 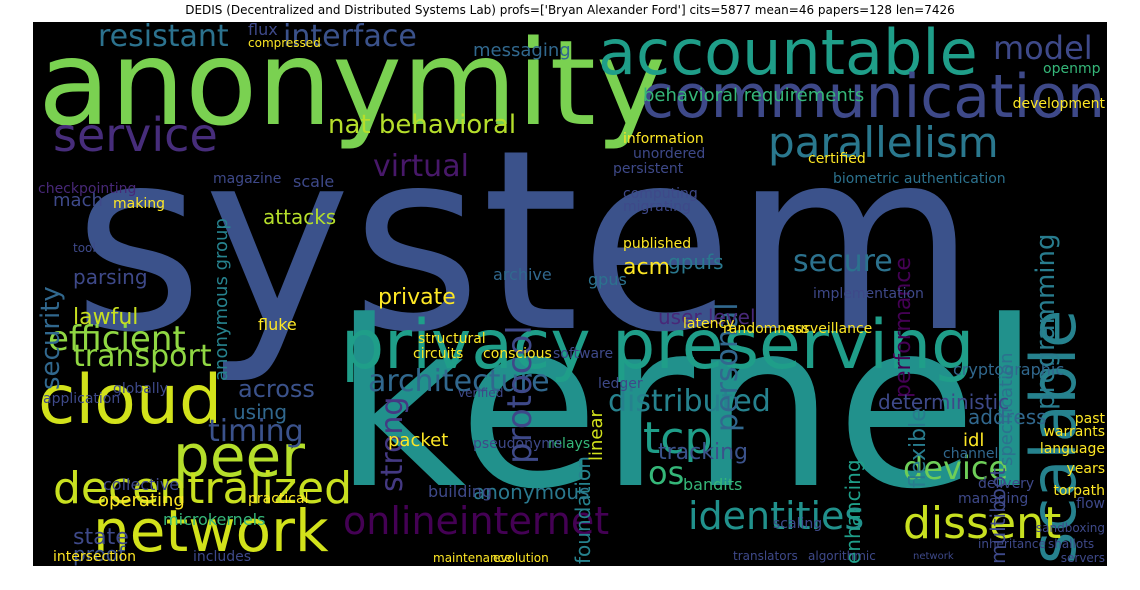 What do you see at coordinates (260, 412) in the screenshot?
I see `word-using: using` at bounding box center [260, 412].